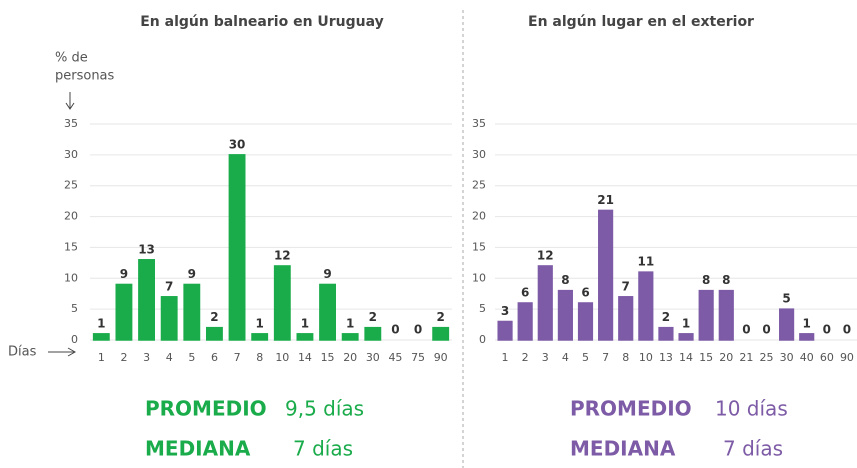 The height and width of the screenshot is (468, 857). I want to click on data-label: 11, so click(645, 262).